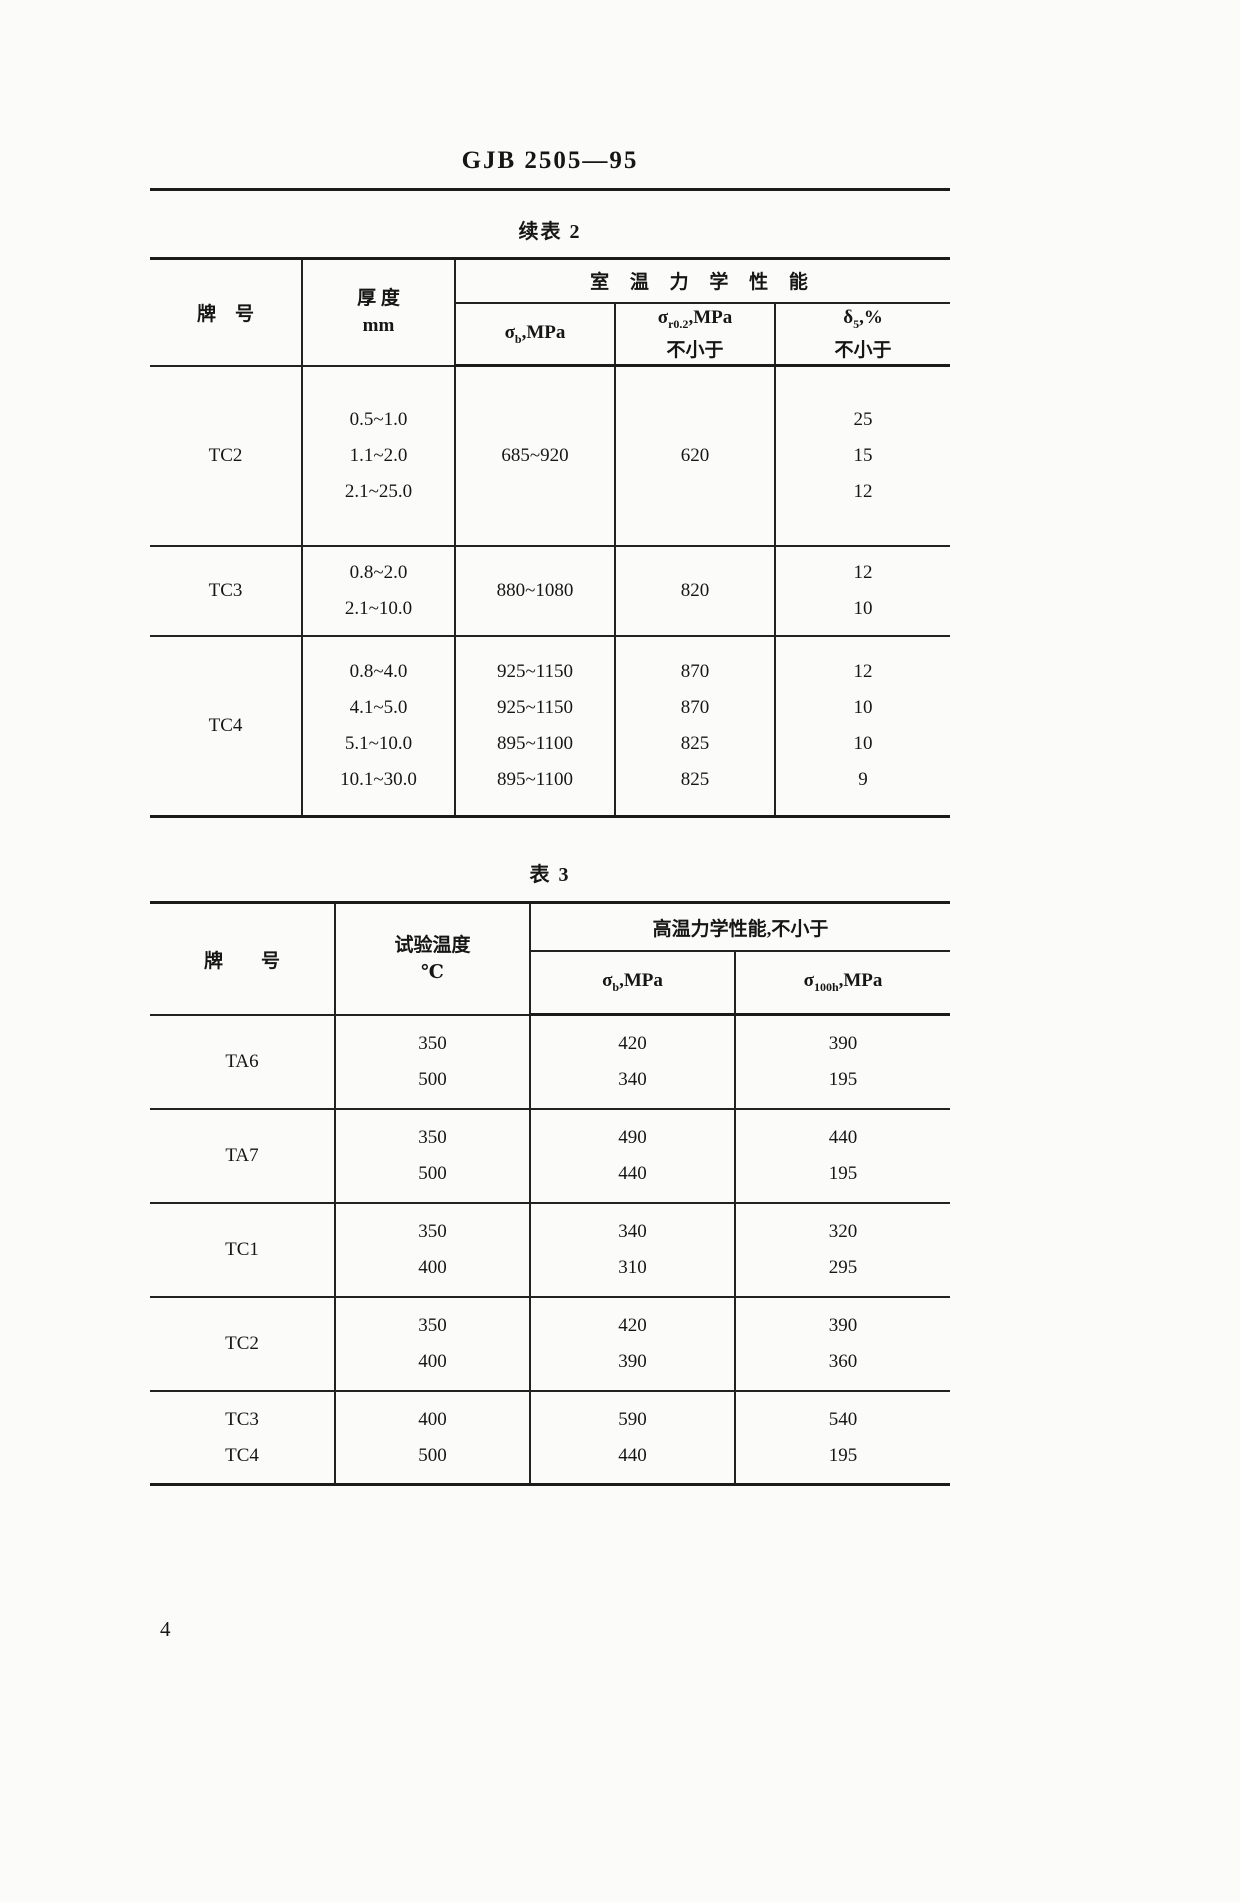 This screenshot has width=1240, height=1902. What do you see at coordinates (432, 958) in the screenshot?
I see `t3-header-test-temp: 试验温度 ℃` at bounding box center [432, 958].